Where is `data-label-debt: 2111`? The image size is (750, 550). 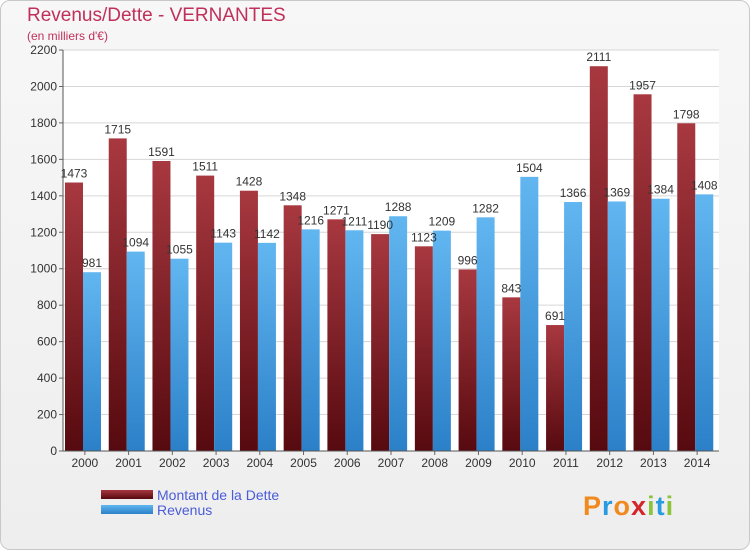
data-label-debt: 2111 is located at coordinates (598, 57).